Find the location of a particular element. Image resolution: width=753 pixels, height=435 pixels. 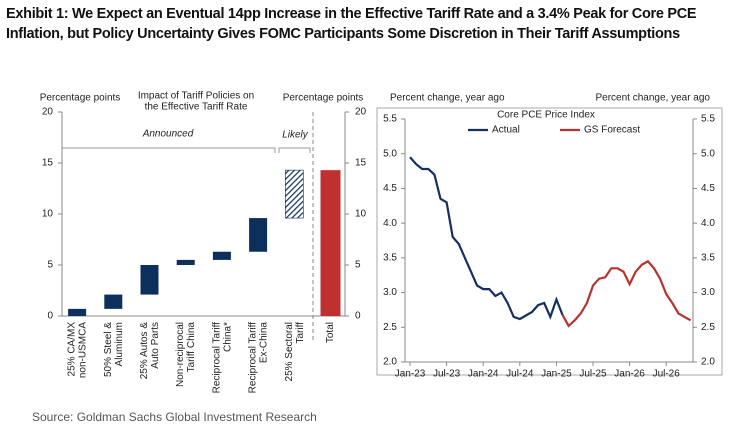

x-tick-label: 25% Autos &Auto Parts is located at coordinates (150, 351).